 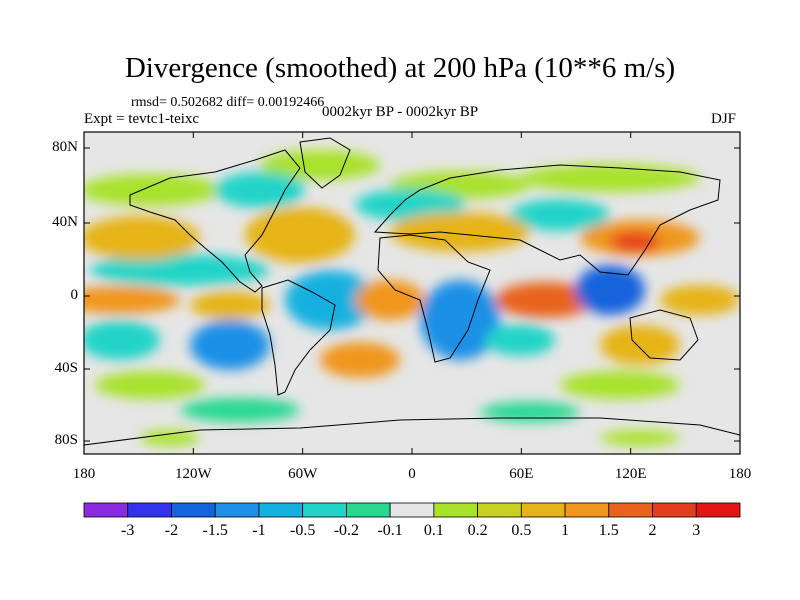 I want to click on lon-tick-label: 120E, so click(x=630, y=474).